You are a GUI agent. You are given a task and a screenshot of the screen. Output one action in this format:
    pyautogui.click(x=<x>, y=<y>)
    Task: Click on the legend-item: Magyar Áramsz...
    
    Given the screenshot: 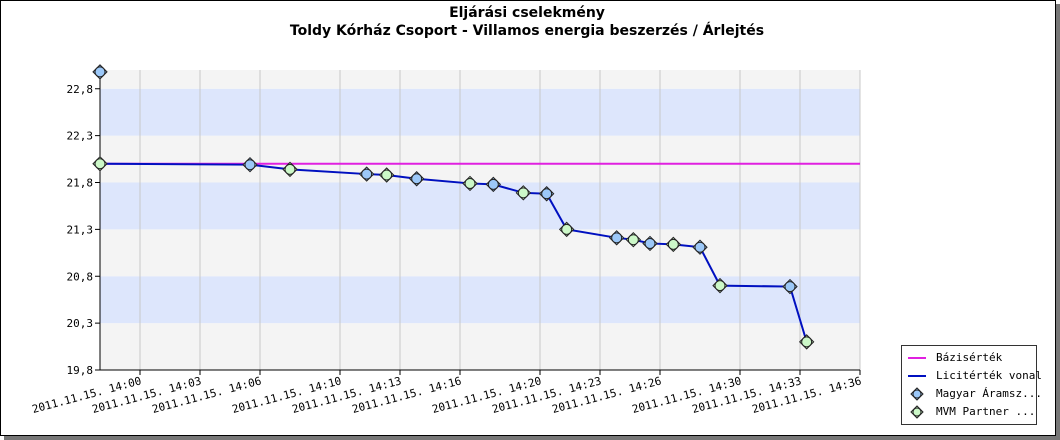 What is the action you would take?
    pyautogui.click(x=975, y=394)
    